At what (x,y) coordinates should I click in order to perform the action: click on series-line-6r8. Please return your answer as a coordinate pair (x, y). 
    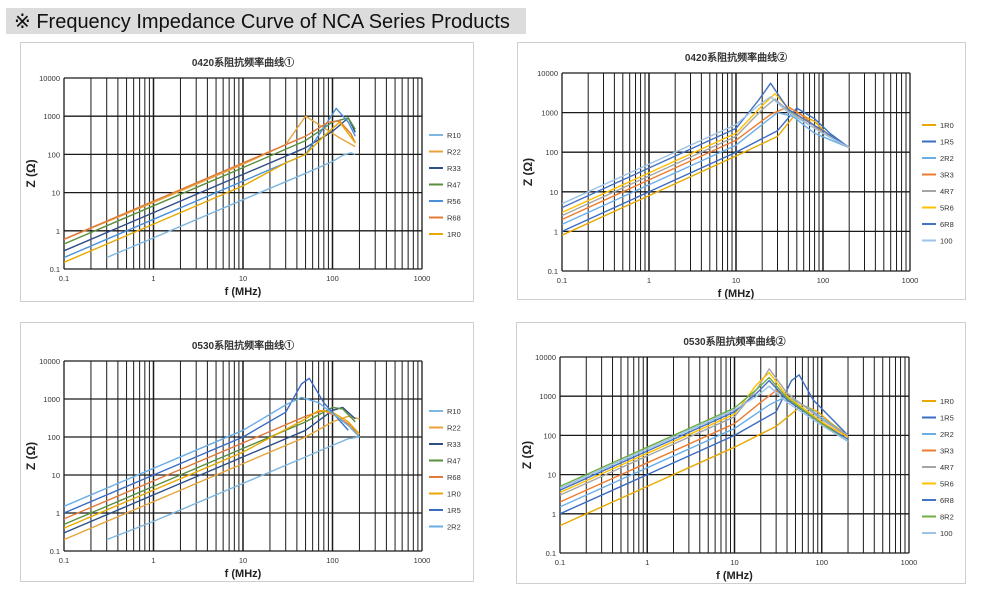
    Looking at the image, I should click on (706, 145).